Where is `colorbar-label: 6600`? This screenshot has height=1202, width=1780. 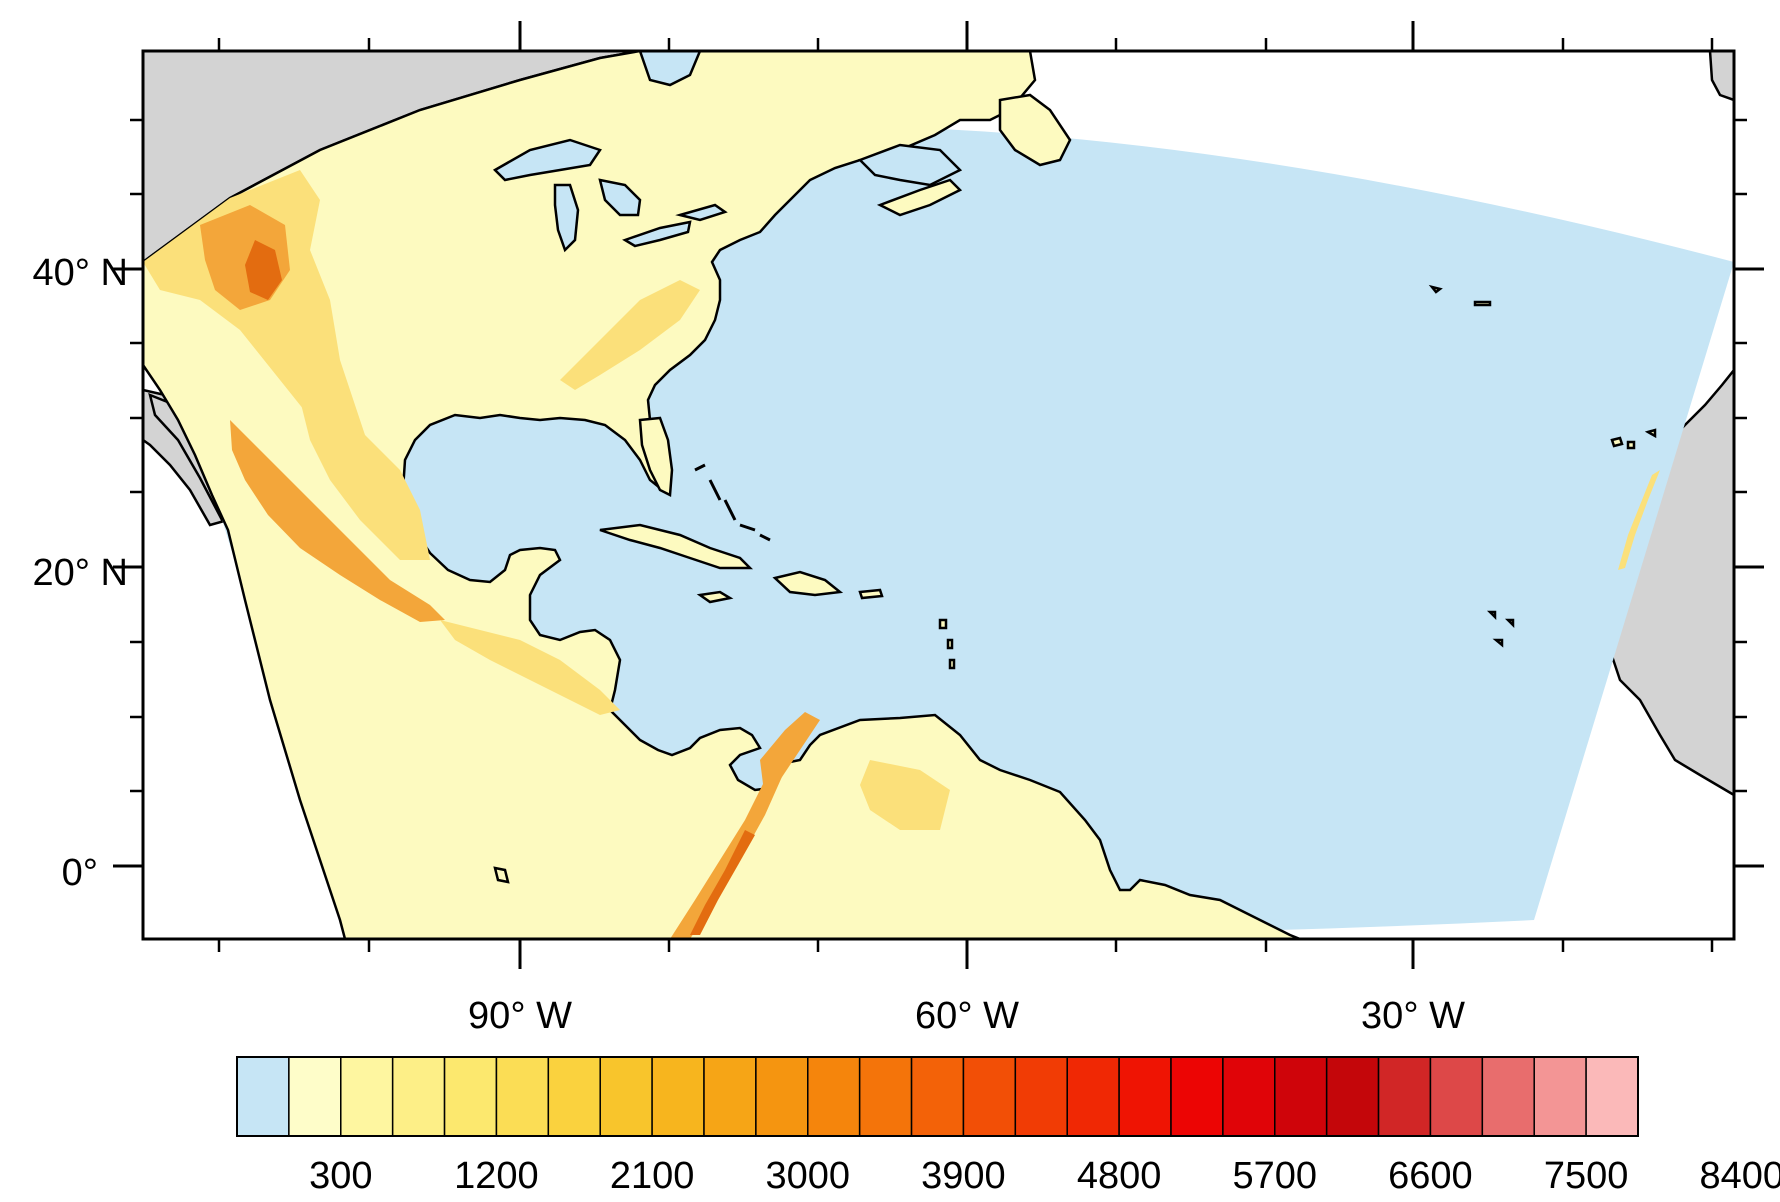 colorbar-label: 6600 is located at coordinates (1430, 1176).